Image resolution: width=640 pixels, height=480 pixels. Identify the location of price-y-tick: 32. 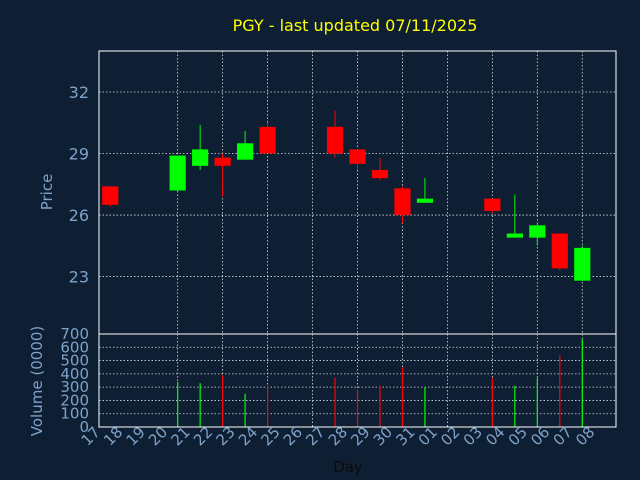
(79, 92).